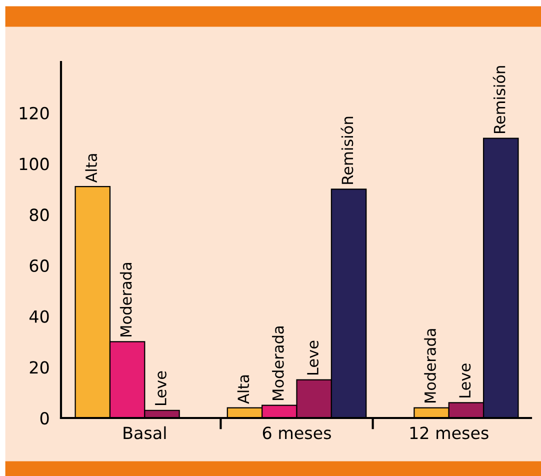 The image size is (541, 476). Describe the element at coordinates (145, 433) in the screenshot. I see `x-tick-label: Basal` at that location.